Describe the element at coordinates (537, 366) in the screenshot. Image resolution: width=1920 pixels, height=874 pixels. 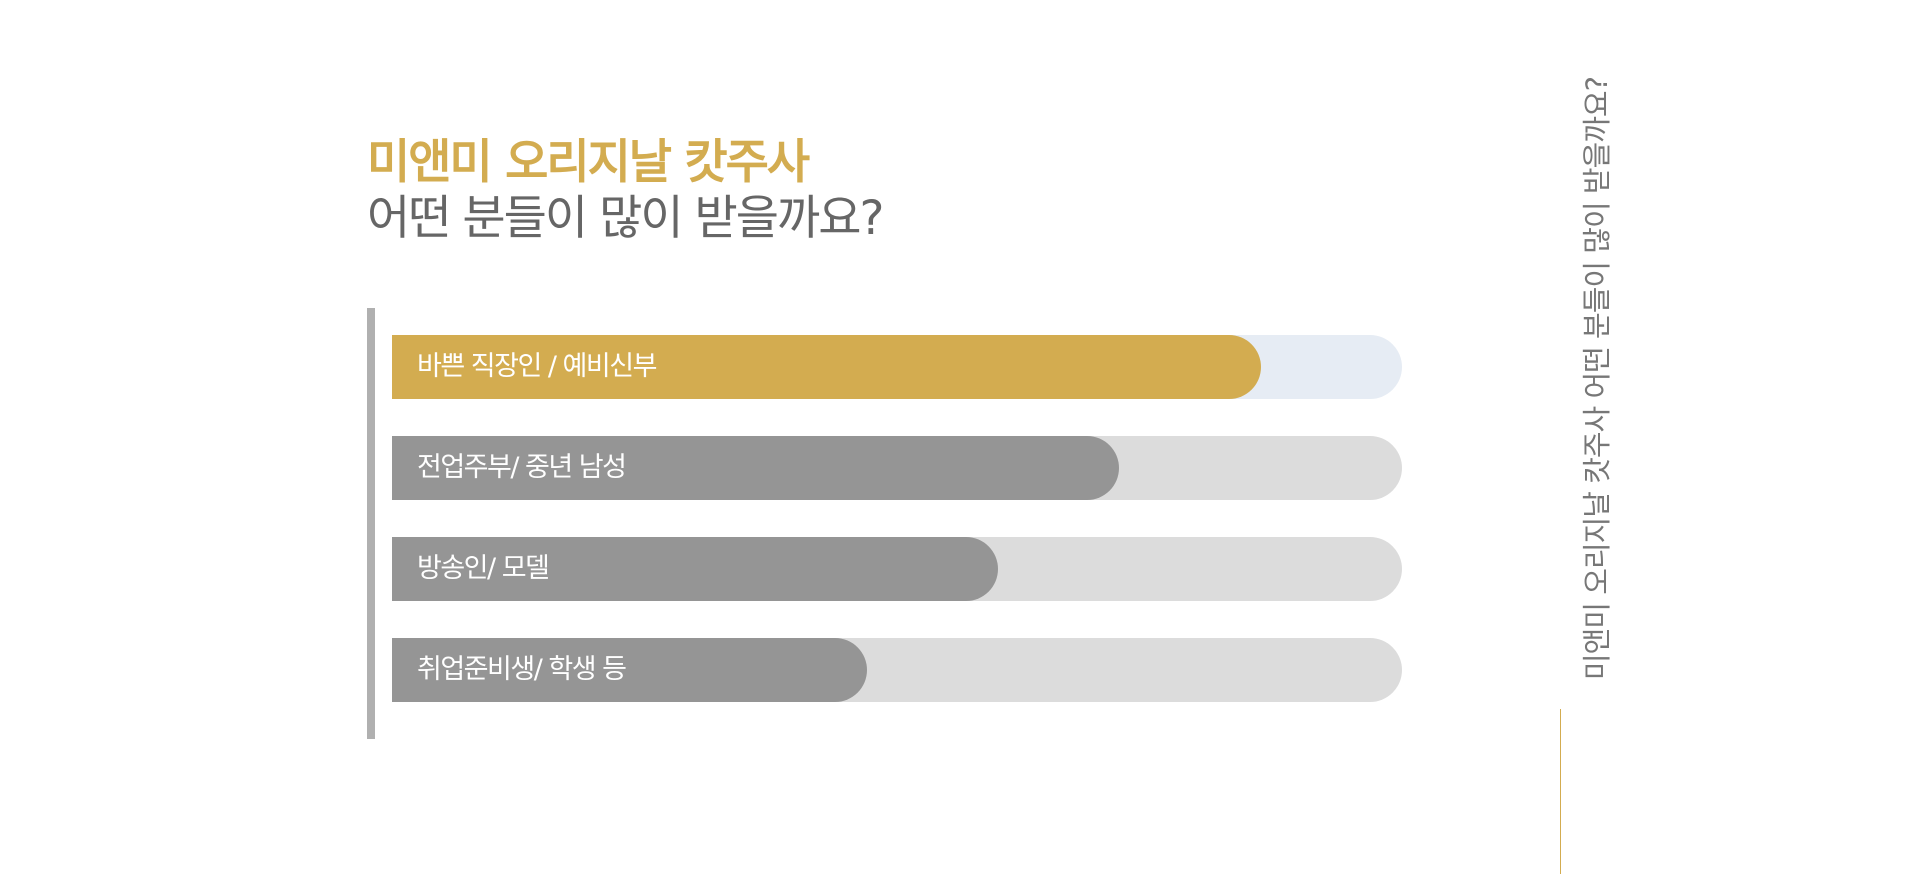
I see `bar-label: 바쁜 직장인 / 예비신부` at that location.